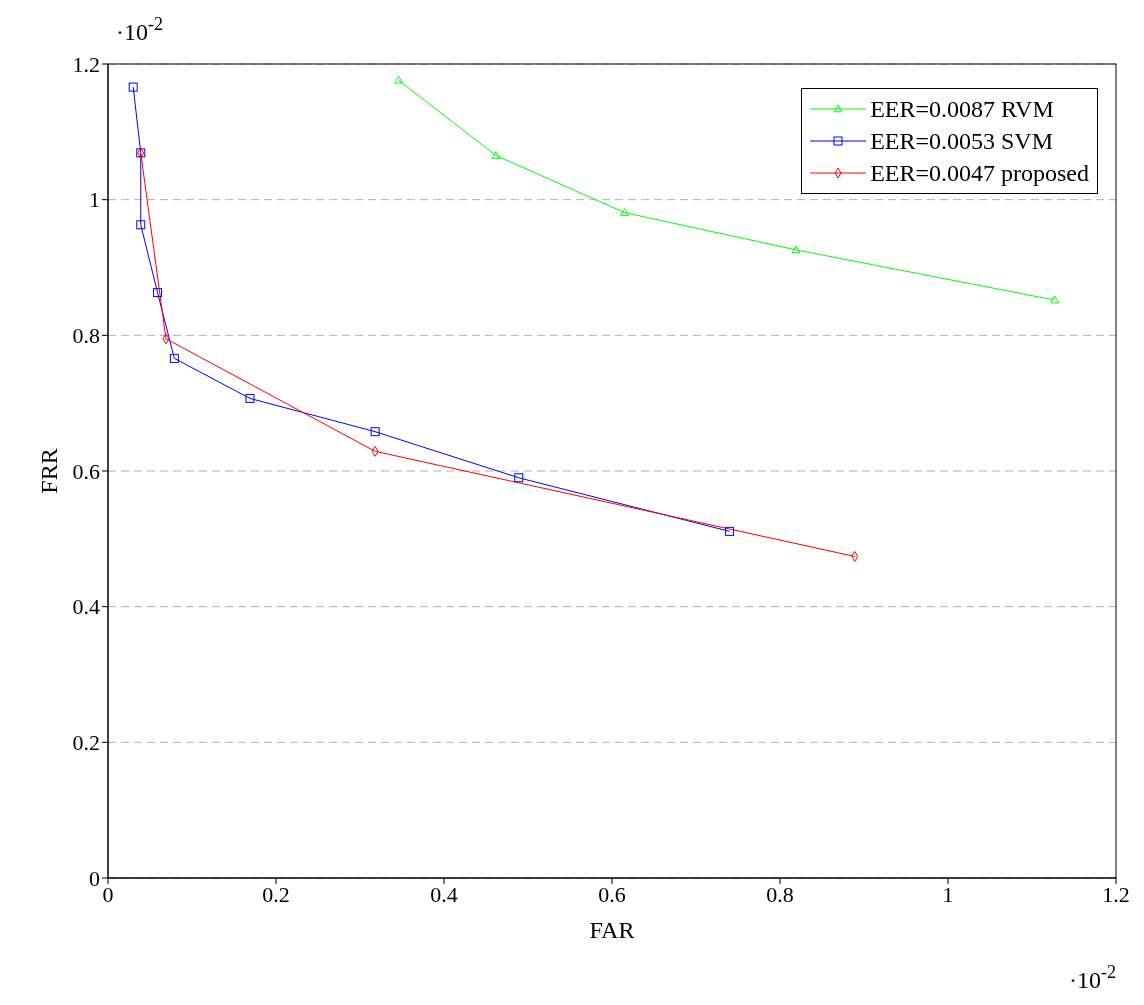  Describe the element at coordinates (962, 141) in the screenshot. I see `legend-label: EER=0.0053 SVM` at that location.